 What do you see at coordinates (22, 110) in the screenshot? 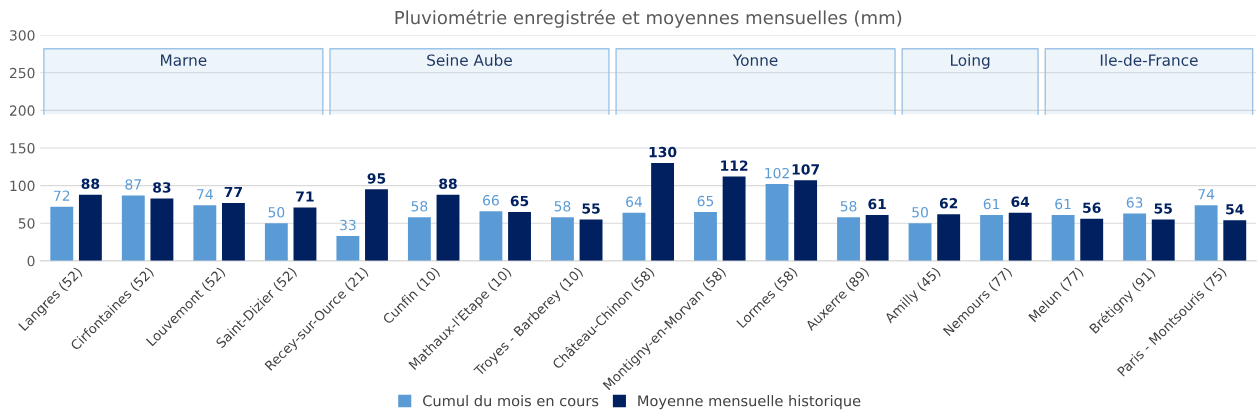
I see `y-tick-label: 200` at bounding box center [22, 110].